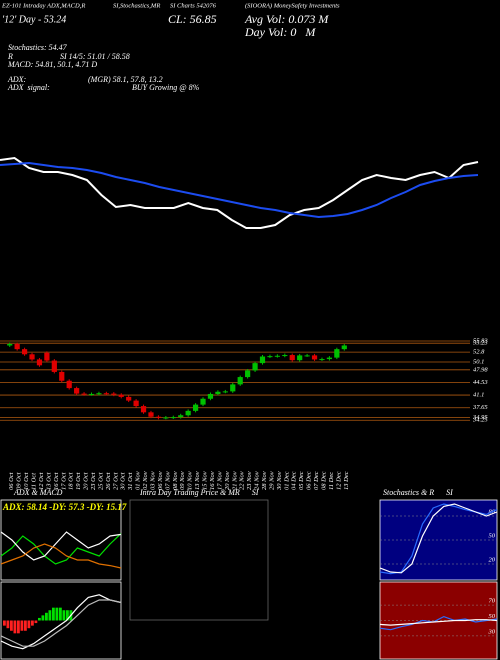 This screenshot has height=660, width=500. What do you see at coordinates (48, 481) in the screenshot?
I see `x-tick-label: 13 Oct` at bounding box center [48, 481].